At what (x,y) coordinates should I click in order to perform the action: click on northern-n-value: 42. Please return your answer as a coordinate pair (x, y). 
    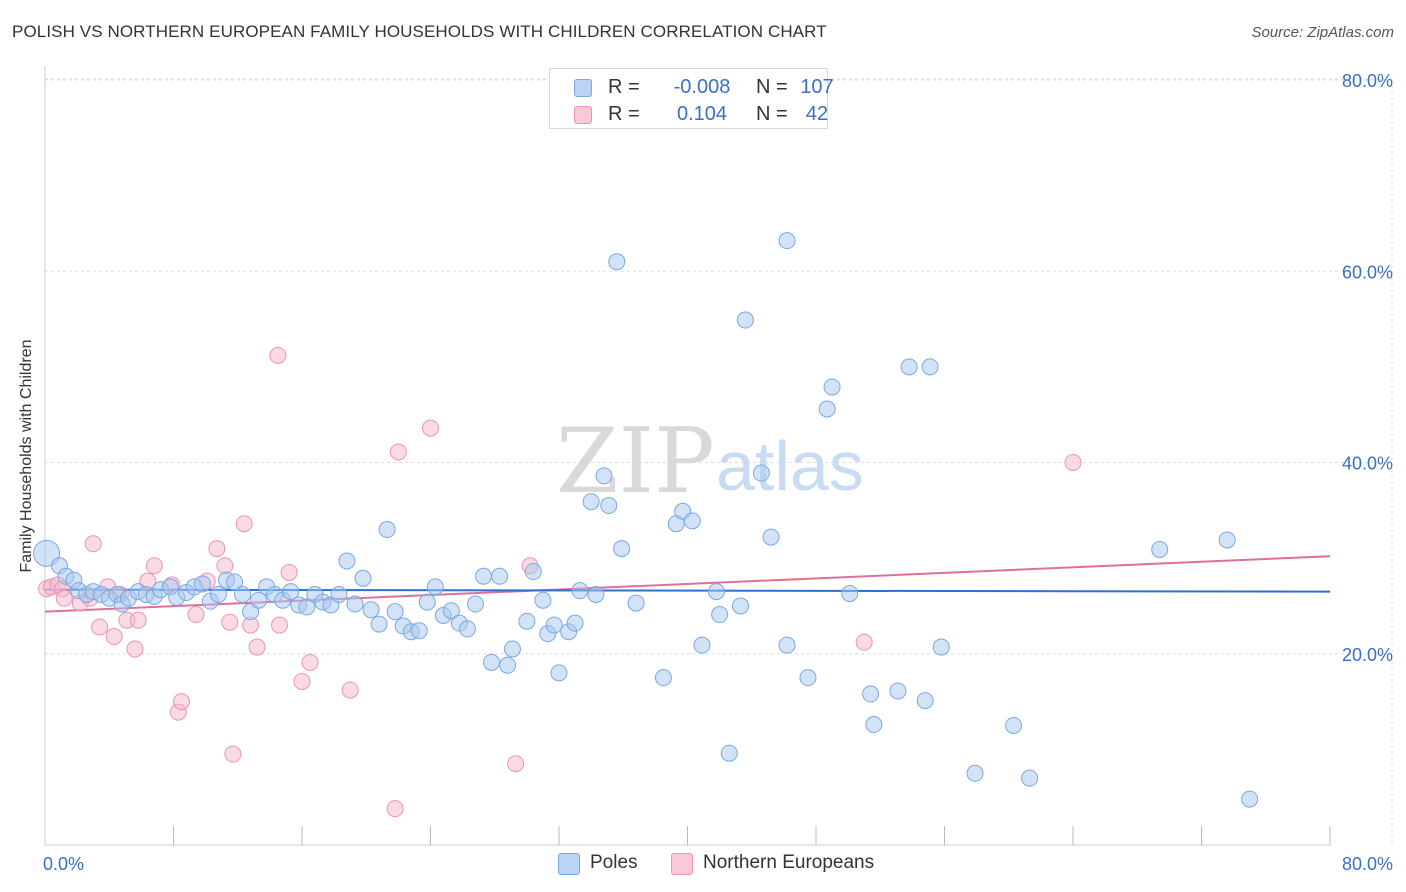
    Looking at the image, I should click on (817, 114).